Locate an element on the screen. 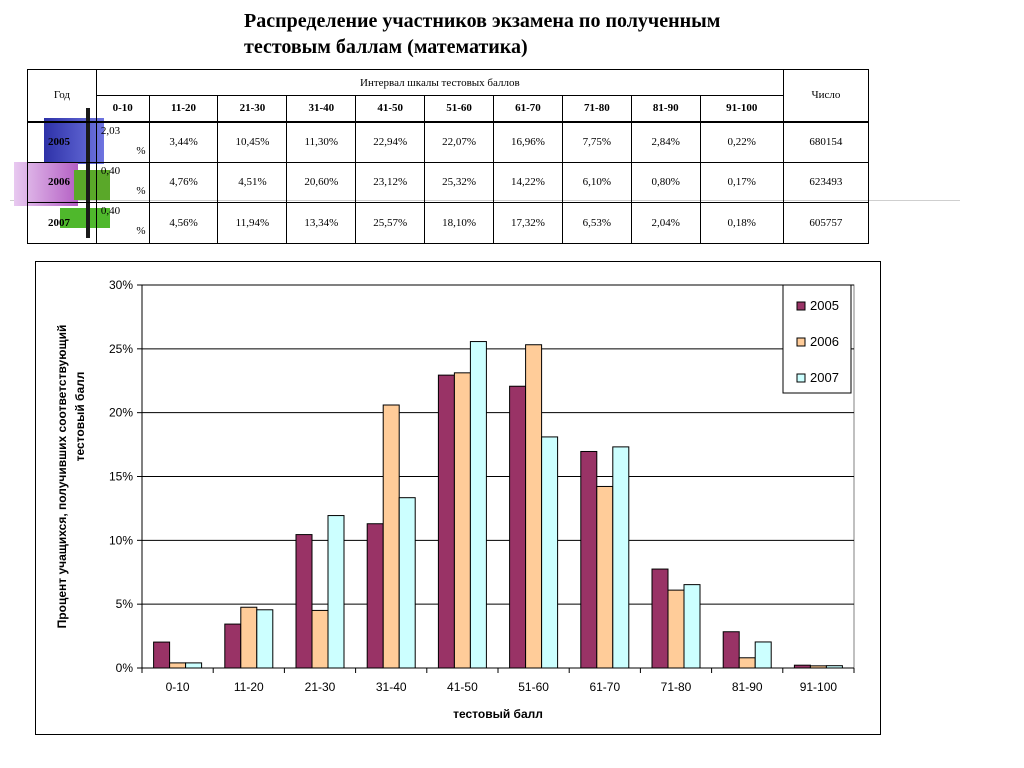 The image size is (1024, 768). interval-header-cell: 71-80 is located at coordinates (596, 108).